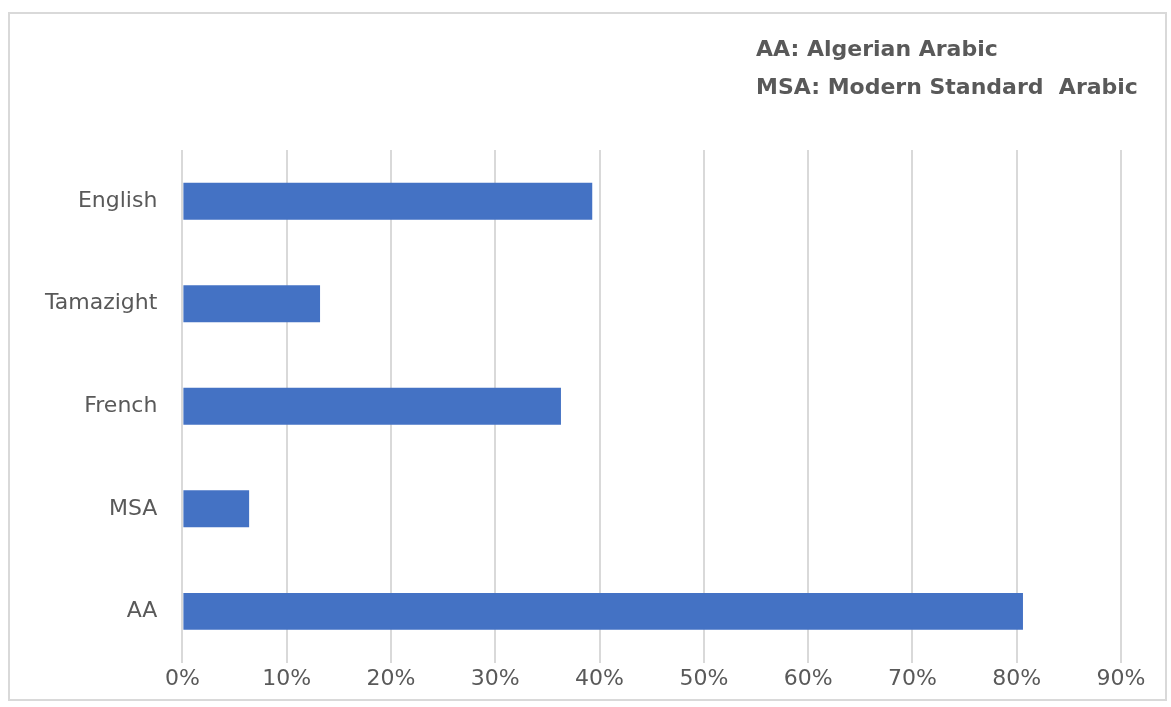 This screenshot has height=707, width=1171. Describe the element at coordinates (142, 610) in the screenshot. I see `y-tick-label: AA` at that location.